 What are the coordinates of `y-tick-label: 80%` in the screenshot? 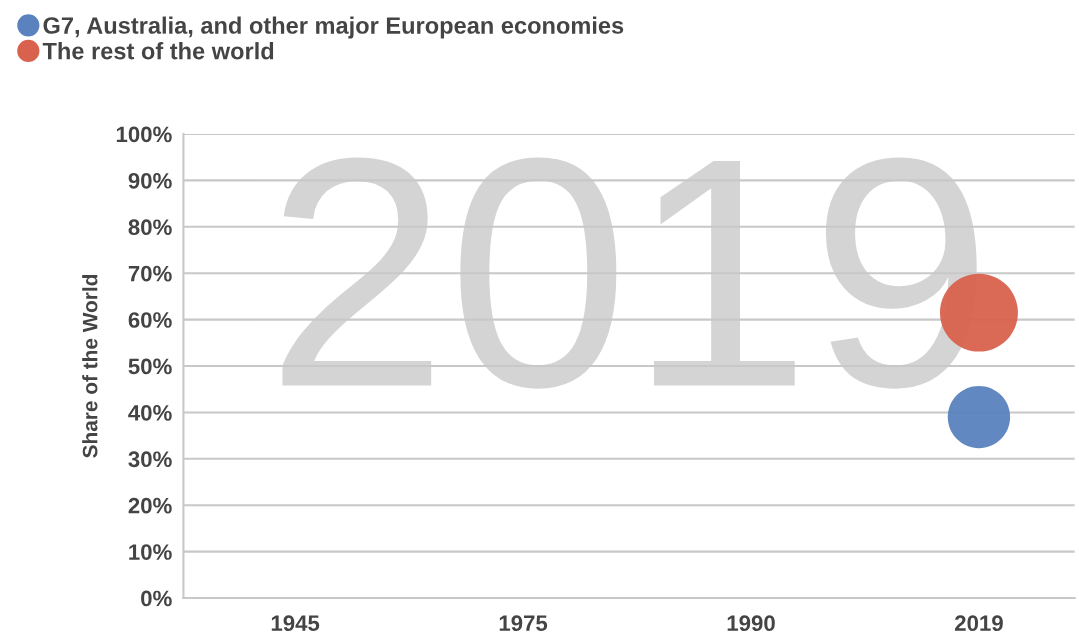 It's located at (150, 227).